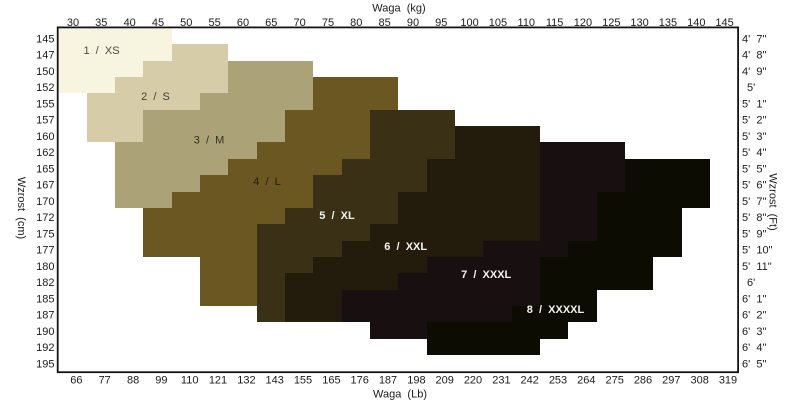 The image size is (800, 406). Describe the element at coordinates (586, 380) in the screenshot. I see `svg-text: 264` at that location.